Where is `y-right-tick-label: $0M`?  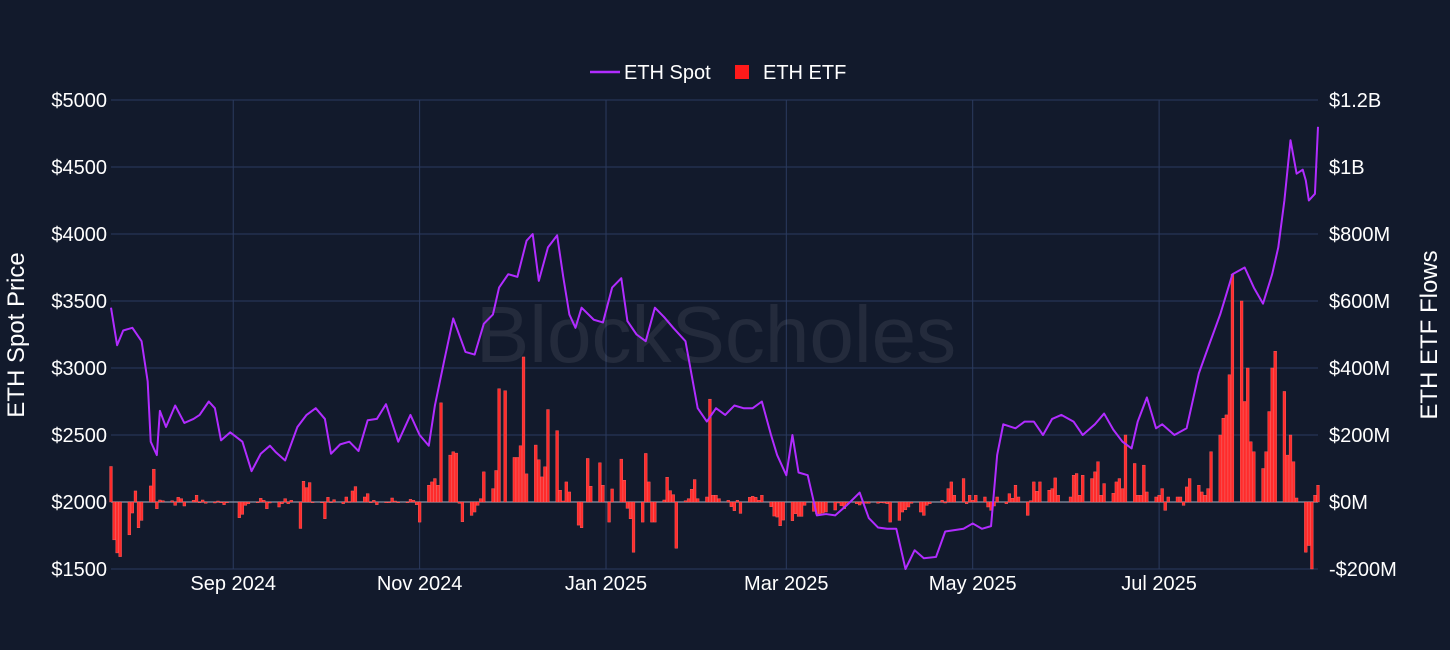 y-right-tick-label: $0M is located at coordinates (1348, 503).